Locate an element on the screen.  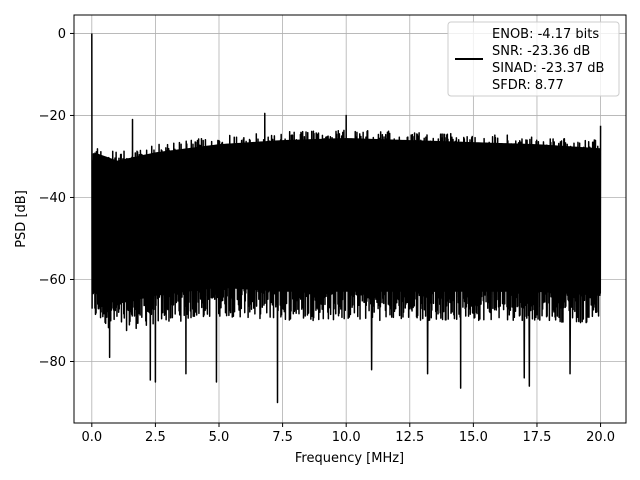
x-tick-label: 10.0 is located at coordinates (346, 437).